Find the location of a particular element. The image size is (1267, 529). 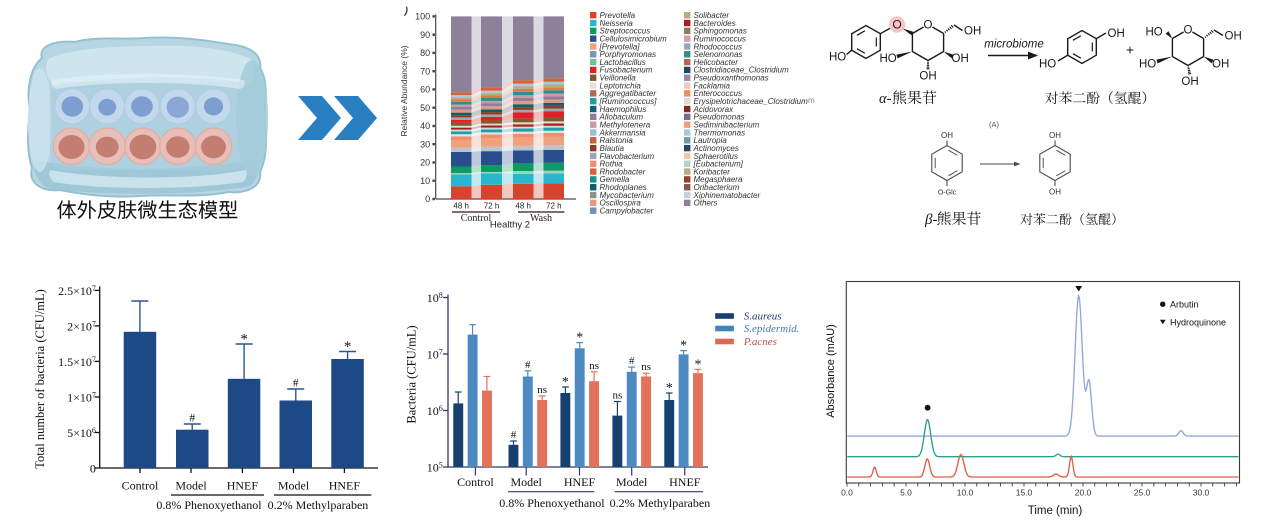

svg-text: 108 is located at coordinates (435, 298).